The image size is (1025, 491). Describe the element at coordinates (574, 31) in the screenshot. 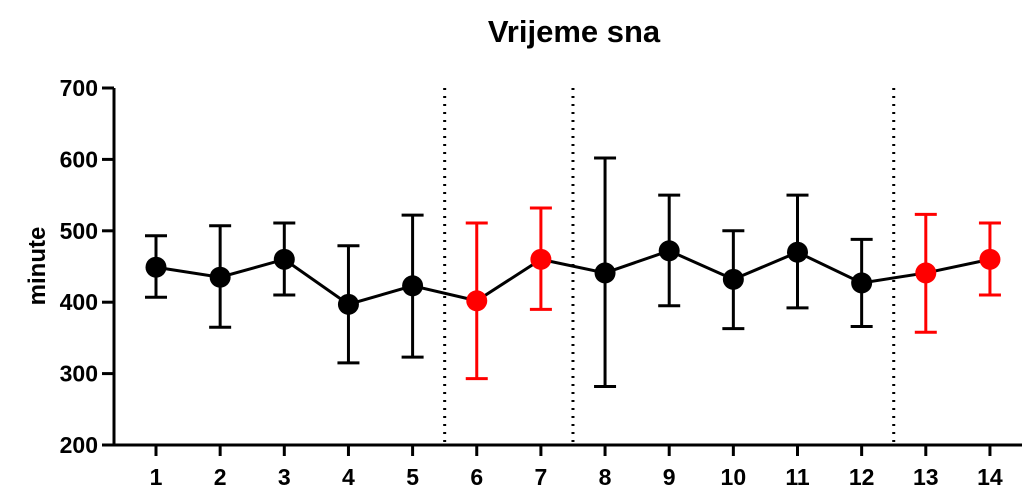

I see `chart-title: Vrijeme sna` at that location.